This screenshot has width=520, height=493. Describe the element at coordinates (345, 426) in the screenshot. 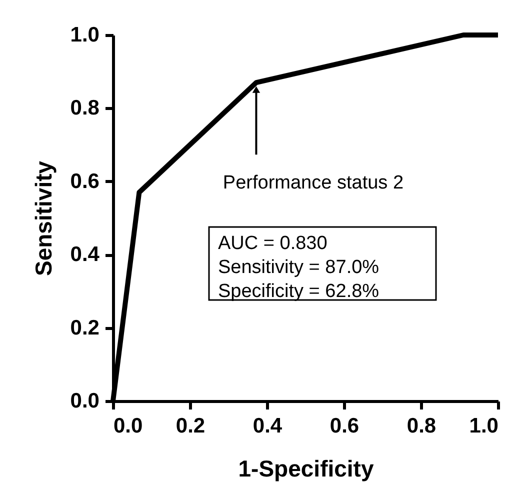

I see `x-tick-label: 0.6` at that location.